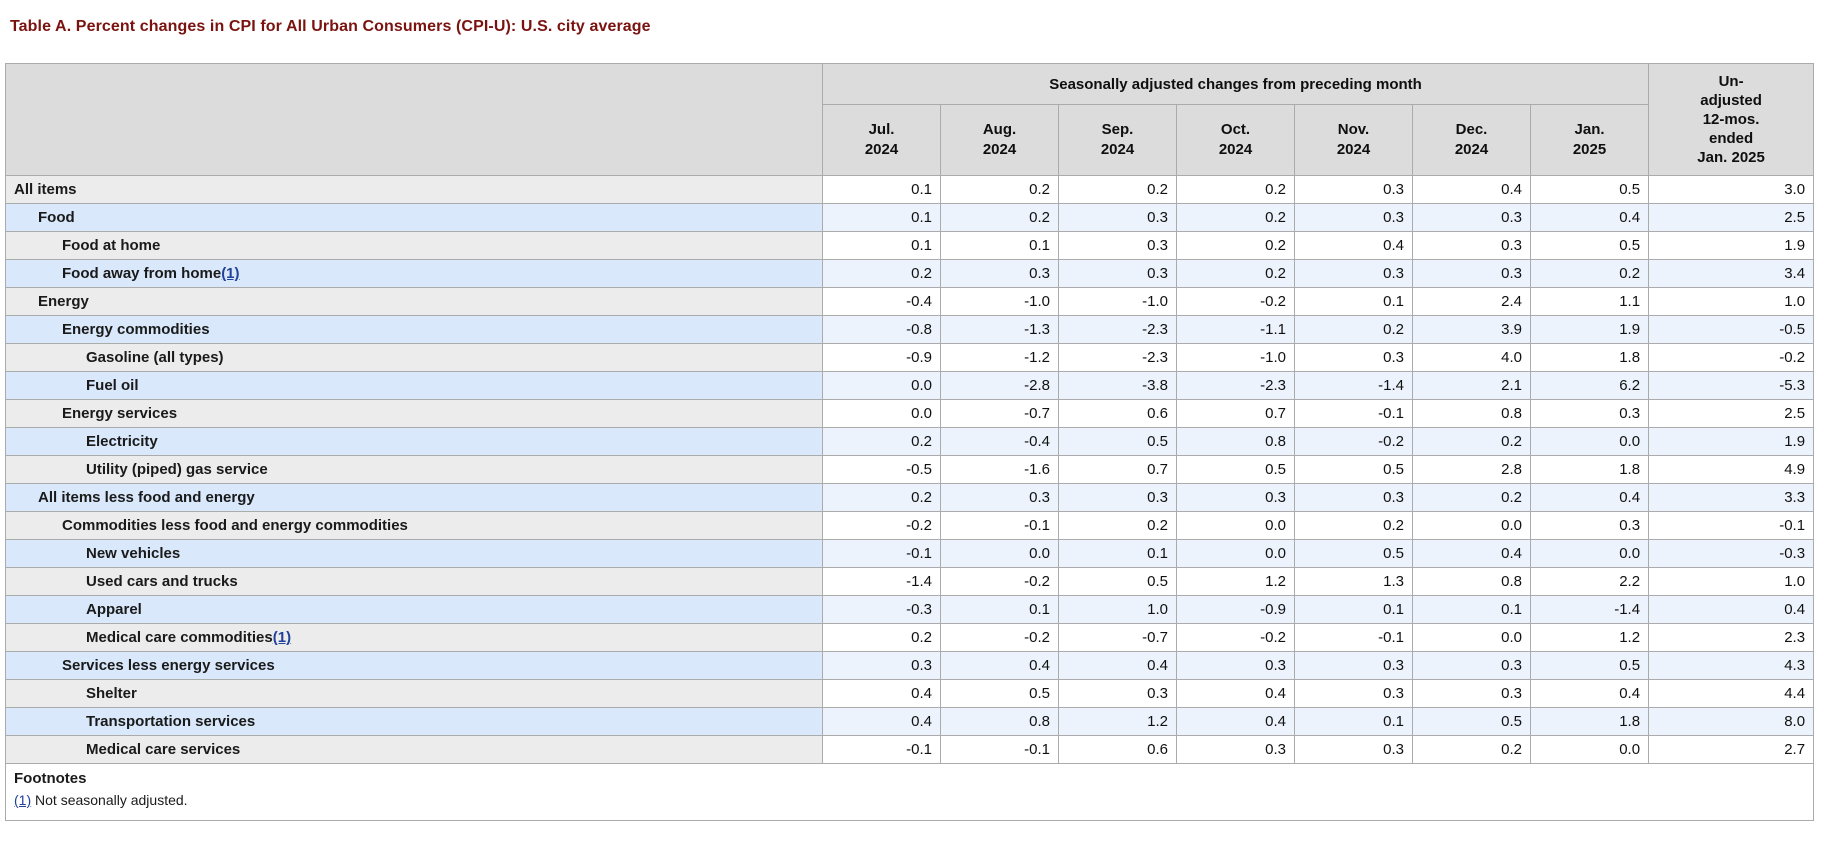  What do you see at coordinates (1353, 581) in the screenshot?
I see `value-cell: 1.3` at bounding box center [1353, 581].